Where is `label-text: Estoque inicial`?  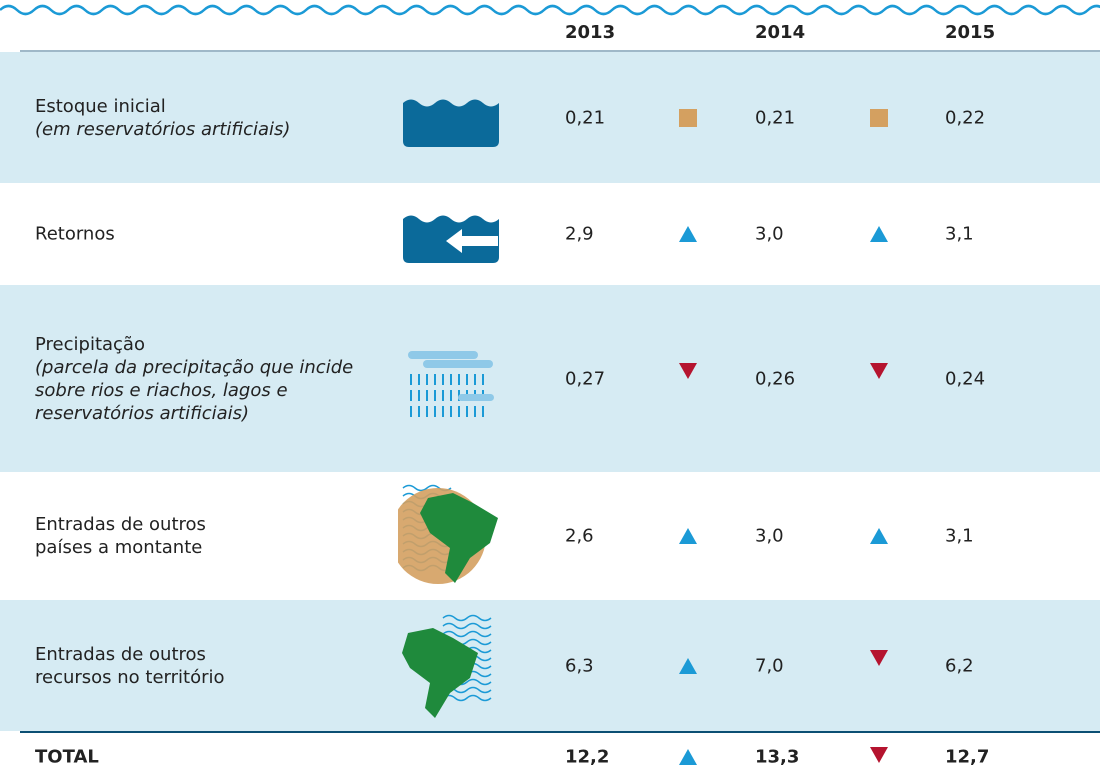 label-text: Estoque inicial is located at coordinates (100, 106).